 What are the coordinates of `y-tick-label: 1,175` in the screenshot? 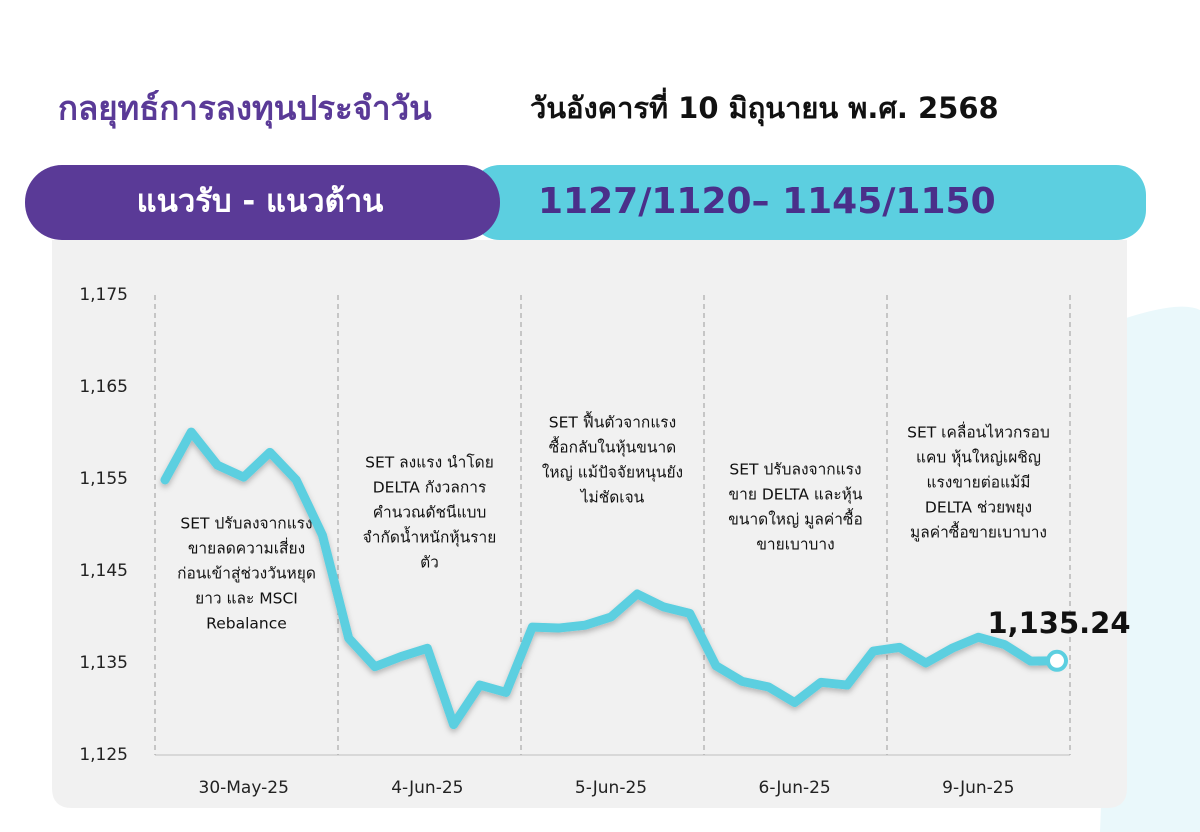 It's located at (103, 295).